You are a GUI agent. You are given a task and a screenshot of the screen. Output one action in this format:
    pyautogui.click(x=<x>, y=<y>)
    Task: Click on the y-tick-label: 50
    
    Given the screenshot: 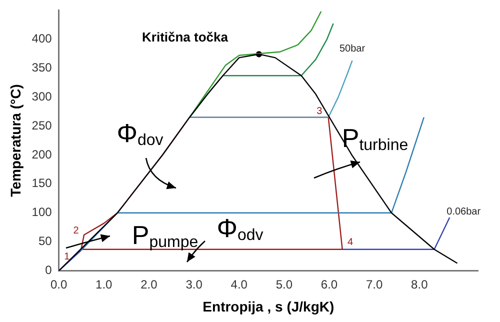 What is the action you would take?
    pyautogui.click(x=45, y=241)
    